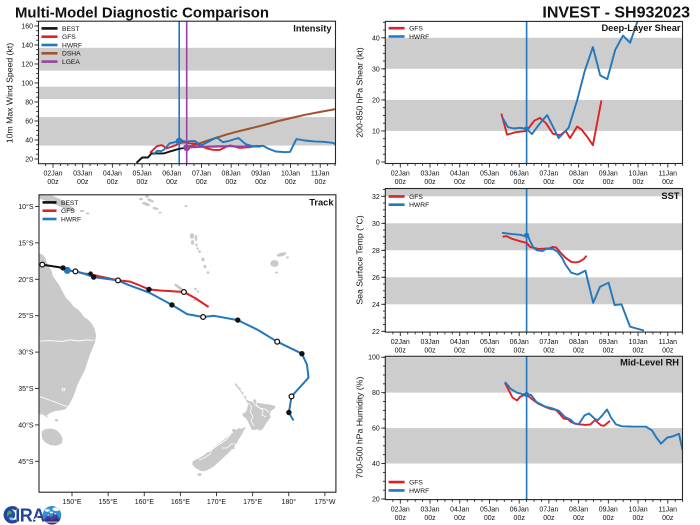 The width and height of the screenshot is (700, 525). Describe the element at coordinates (312, 28) in the screenshot. I see `svg-text: Intensity` at that location.